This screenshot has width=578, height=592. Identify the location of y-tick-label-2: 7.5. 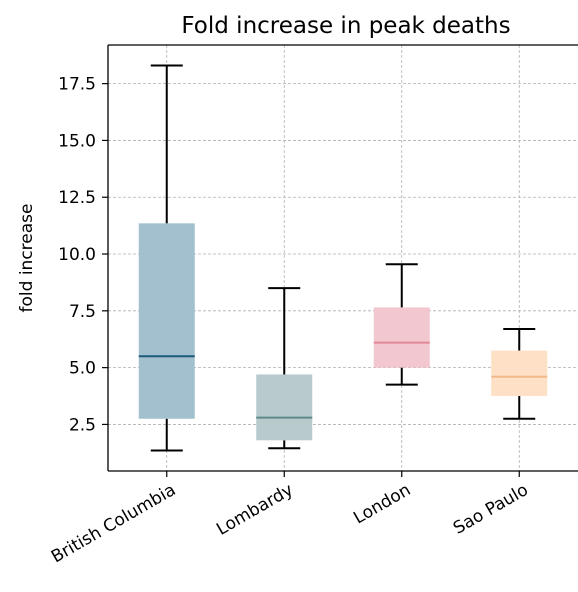
(82, 312).